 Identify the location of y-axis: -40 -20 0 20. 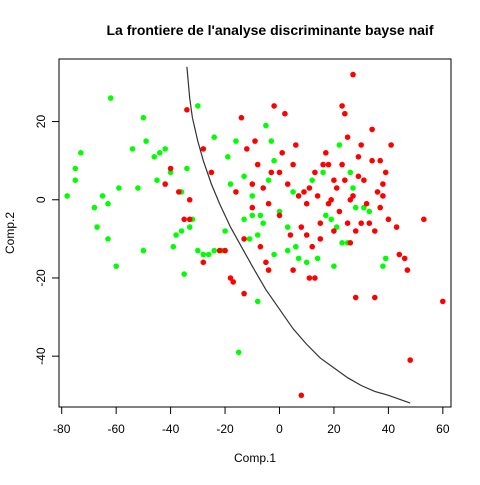
(47, 240).